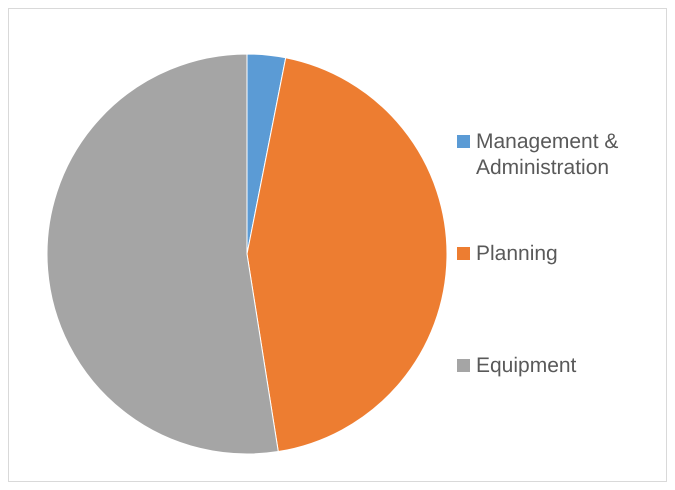  What do you see at coordinates (526, 366) in the screenshot?
I see `legend-label: Equipment` at bounding box center [526, 366].